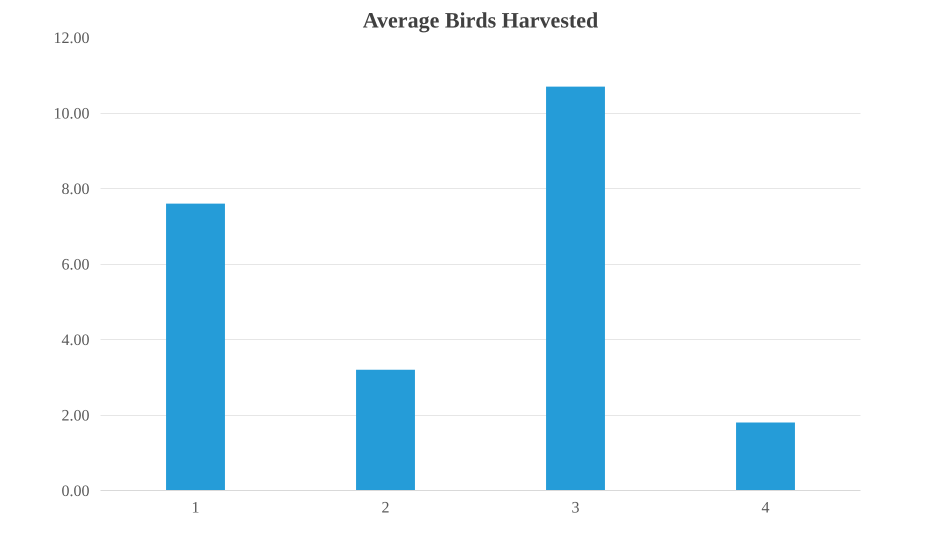 This screenshot has height=539, width=930. What do you see at coordinates (76, 189) in the screenshot?
I see `y-tick-label: 8.00` at bounding box center [76, 189].